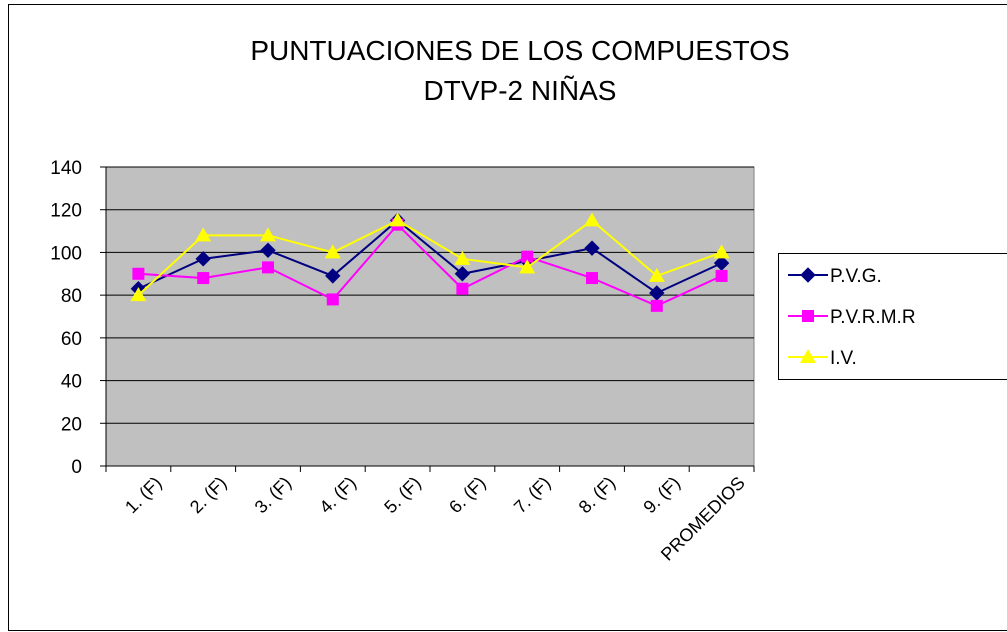 The image size is (1007, 632). I want to click on legend-label: P.V.R.M.R, so click(873, 317).